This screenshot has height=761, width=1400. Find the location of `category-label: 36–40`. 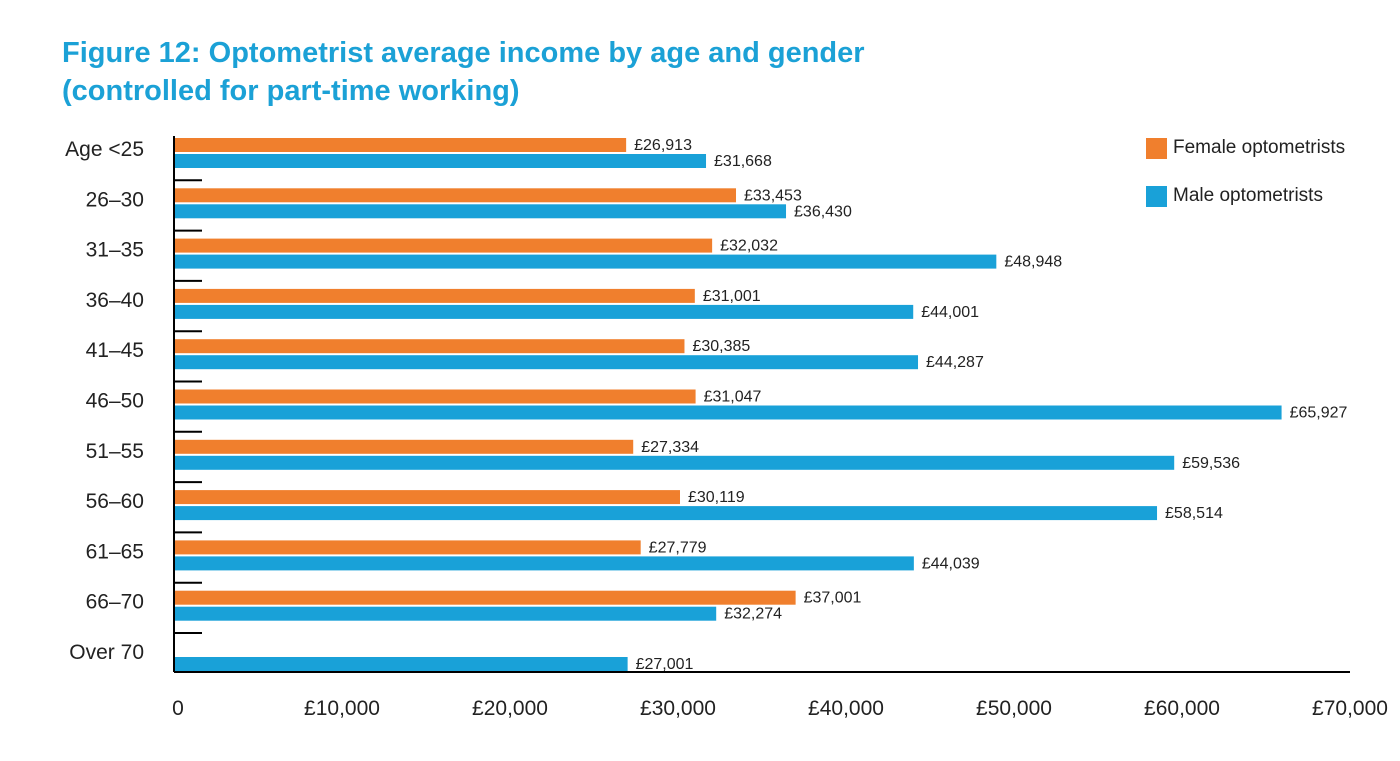

category-label: 36–40 is located at coordinates (115, 300).